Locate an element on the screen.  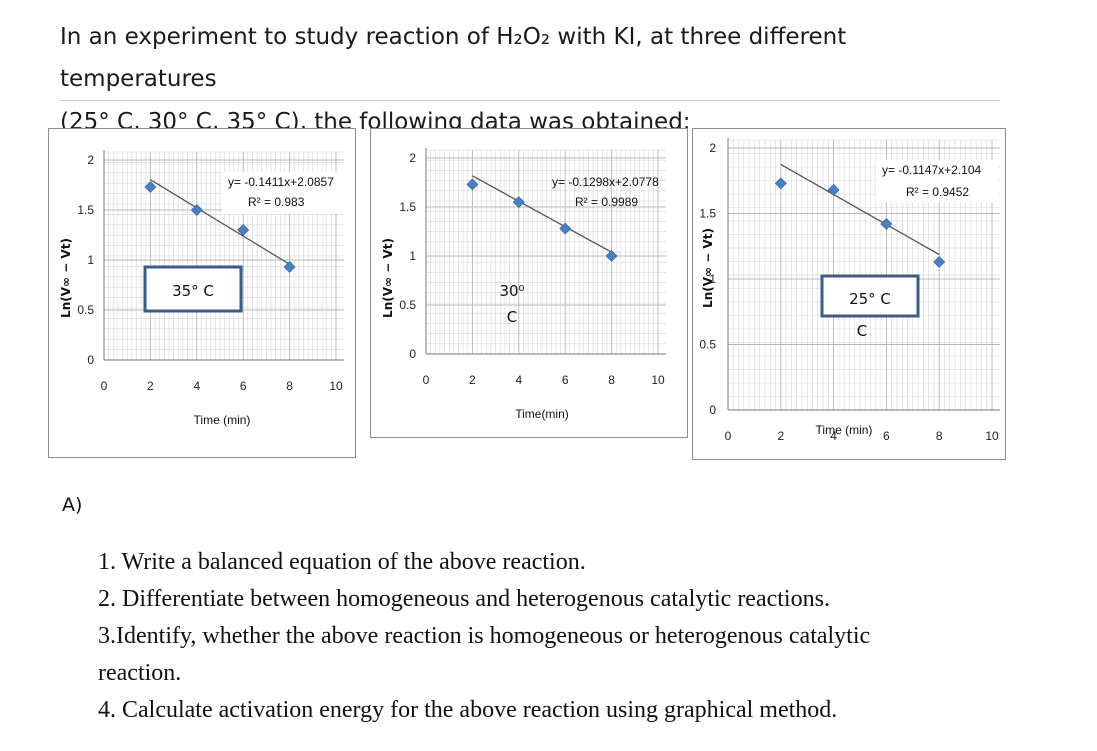
trendline-equation: y= -0.1298x+2.0778 is located at coordinates (605, 182).